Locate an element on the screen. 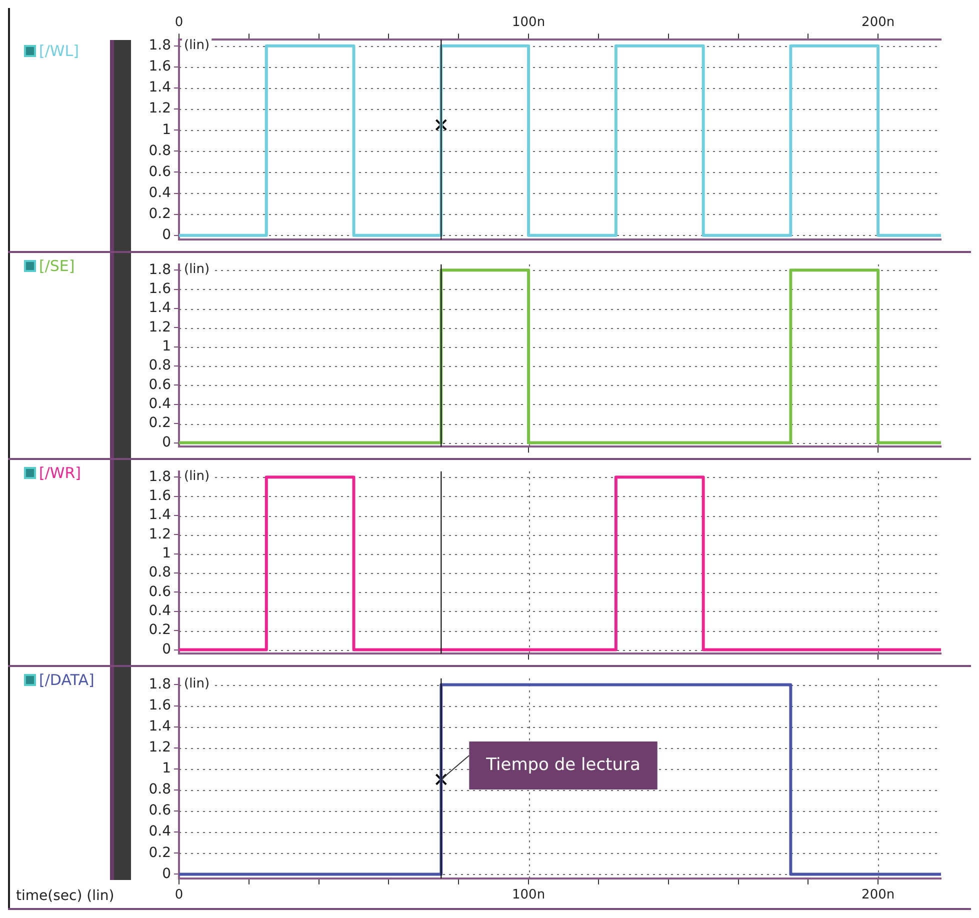 The image size is (979, 918). text: [/WL] is located at coordinates (59, 51).